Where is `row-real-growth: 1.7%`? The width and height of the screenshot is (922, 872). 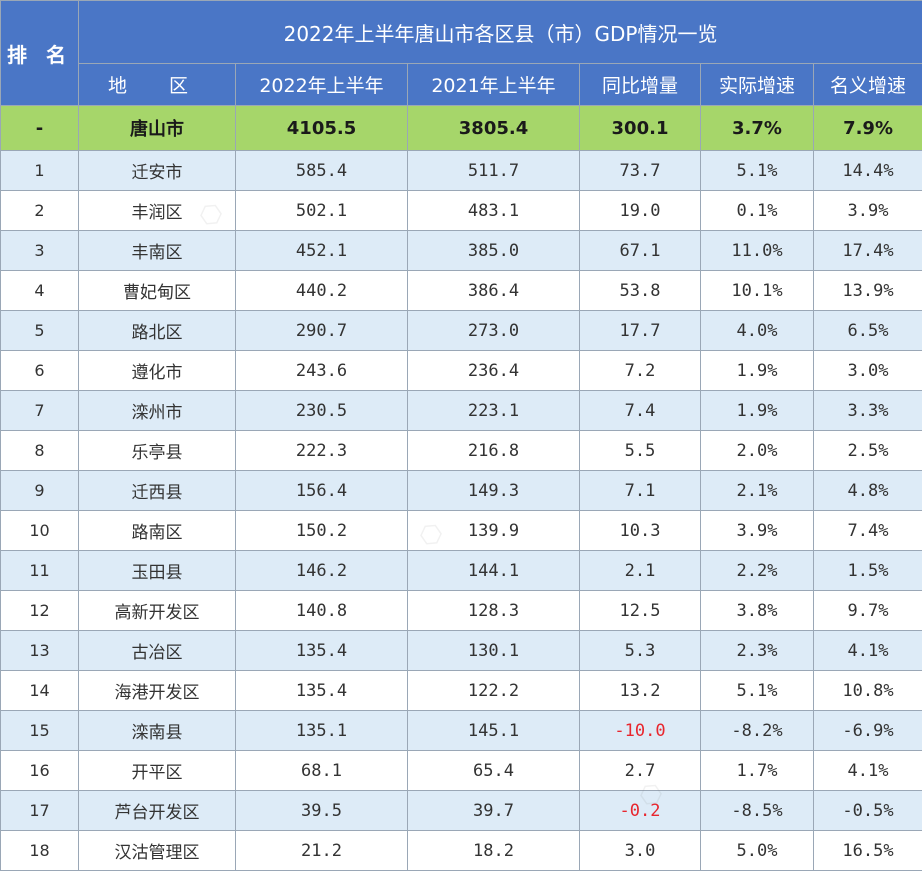
row-real-growth: 1.7% is located at coordinates (757, 770).